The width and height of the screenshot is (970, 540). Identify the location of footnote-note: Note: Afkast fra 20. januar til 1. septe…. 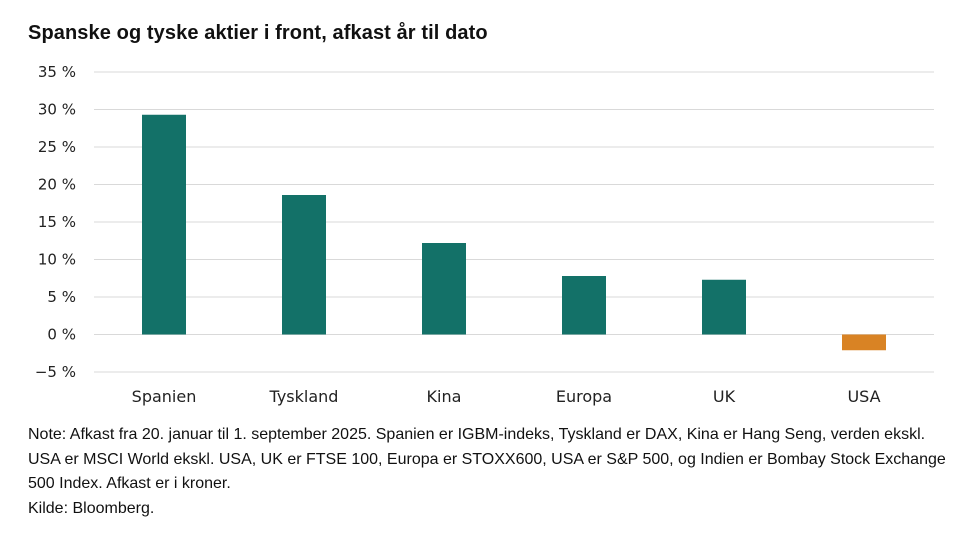
(487, 459).